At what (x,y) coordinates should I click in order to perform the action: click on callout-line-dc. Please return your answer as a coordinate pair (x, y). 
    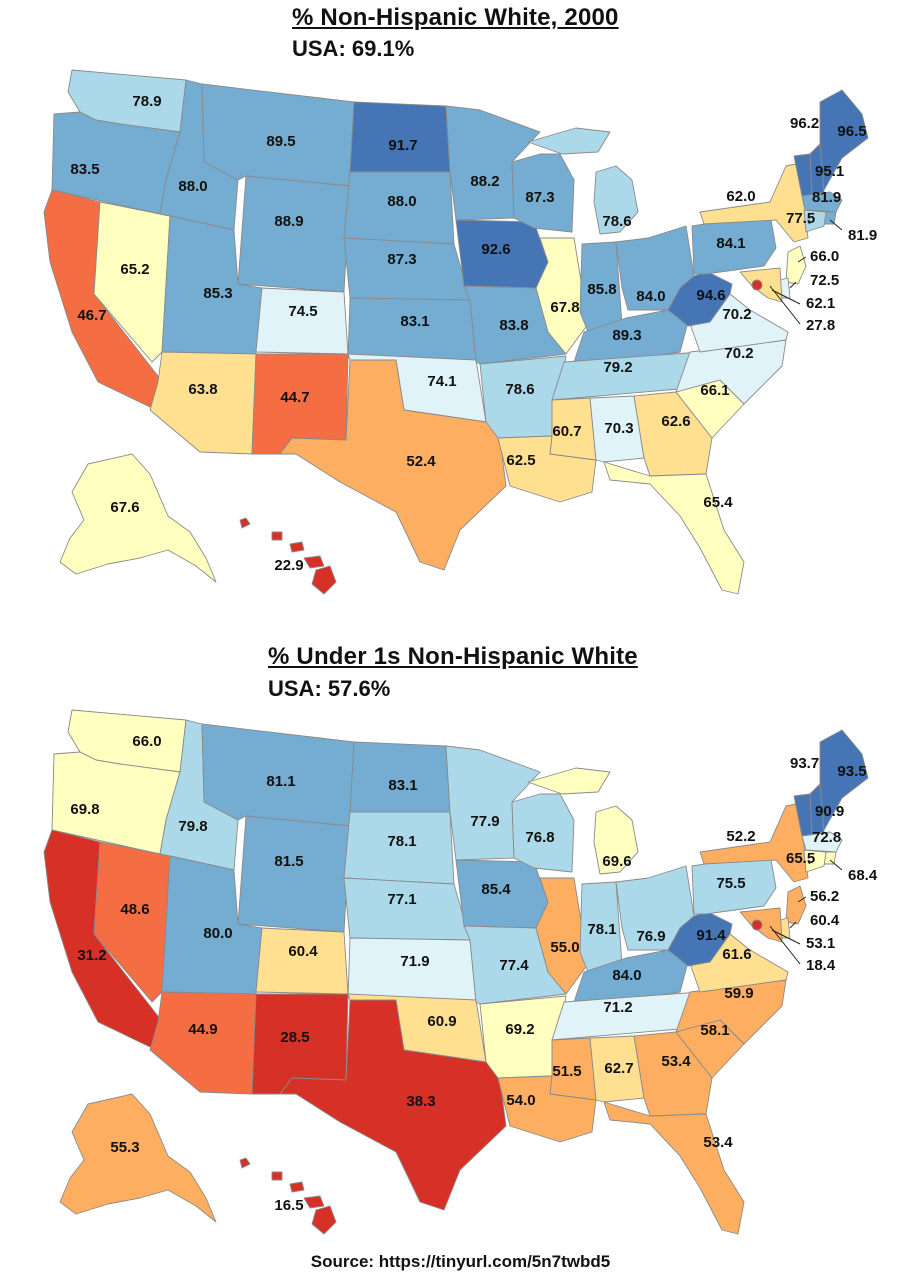
    Looking at the image, I should click on (785, 945).